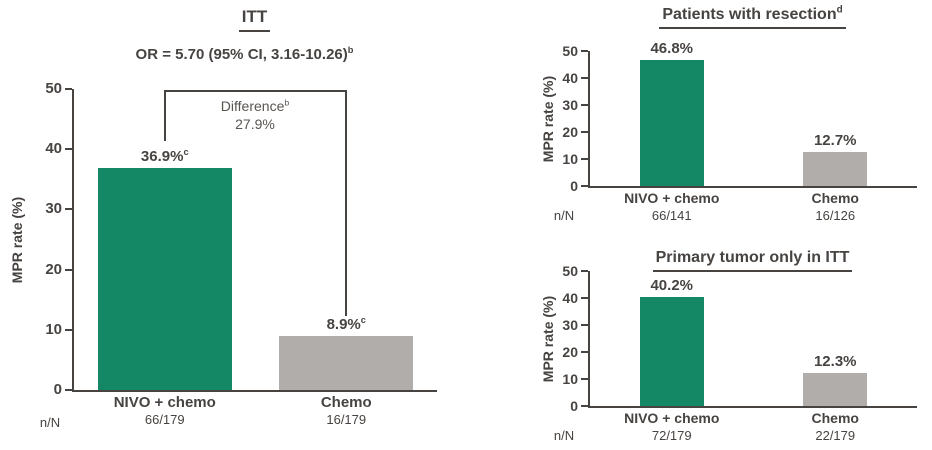 Image resolution: width=932 pixels, height=450 pixels. What do you see at coordinates (255, 105) in the screenshot?
I see `difference-label: Differenceb` at bounding box center [255, 105].